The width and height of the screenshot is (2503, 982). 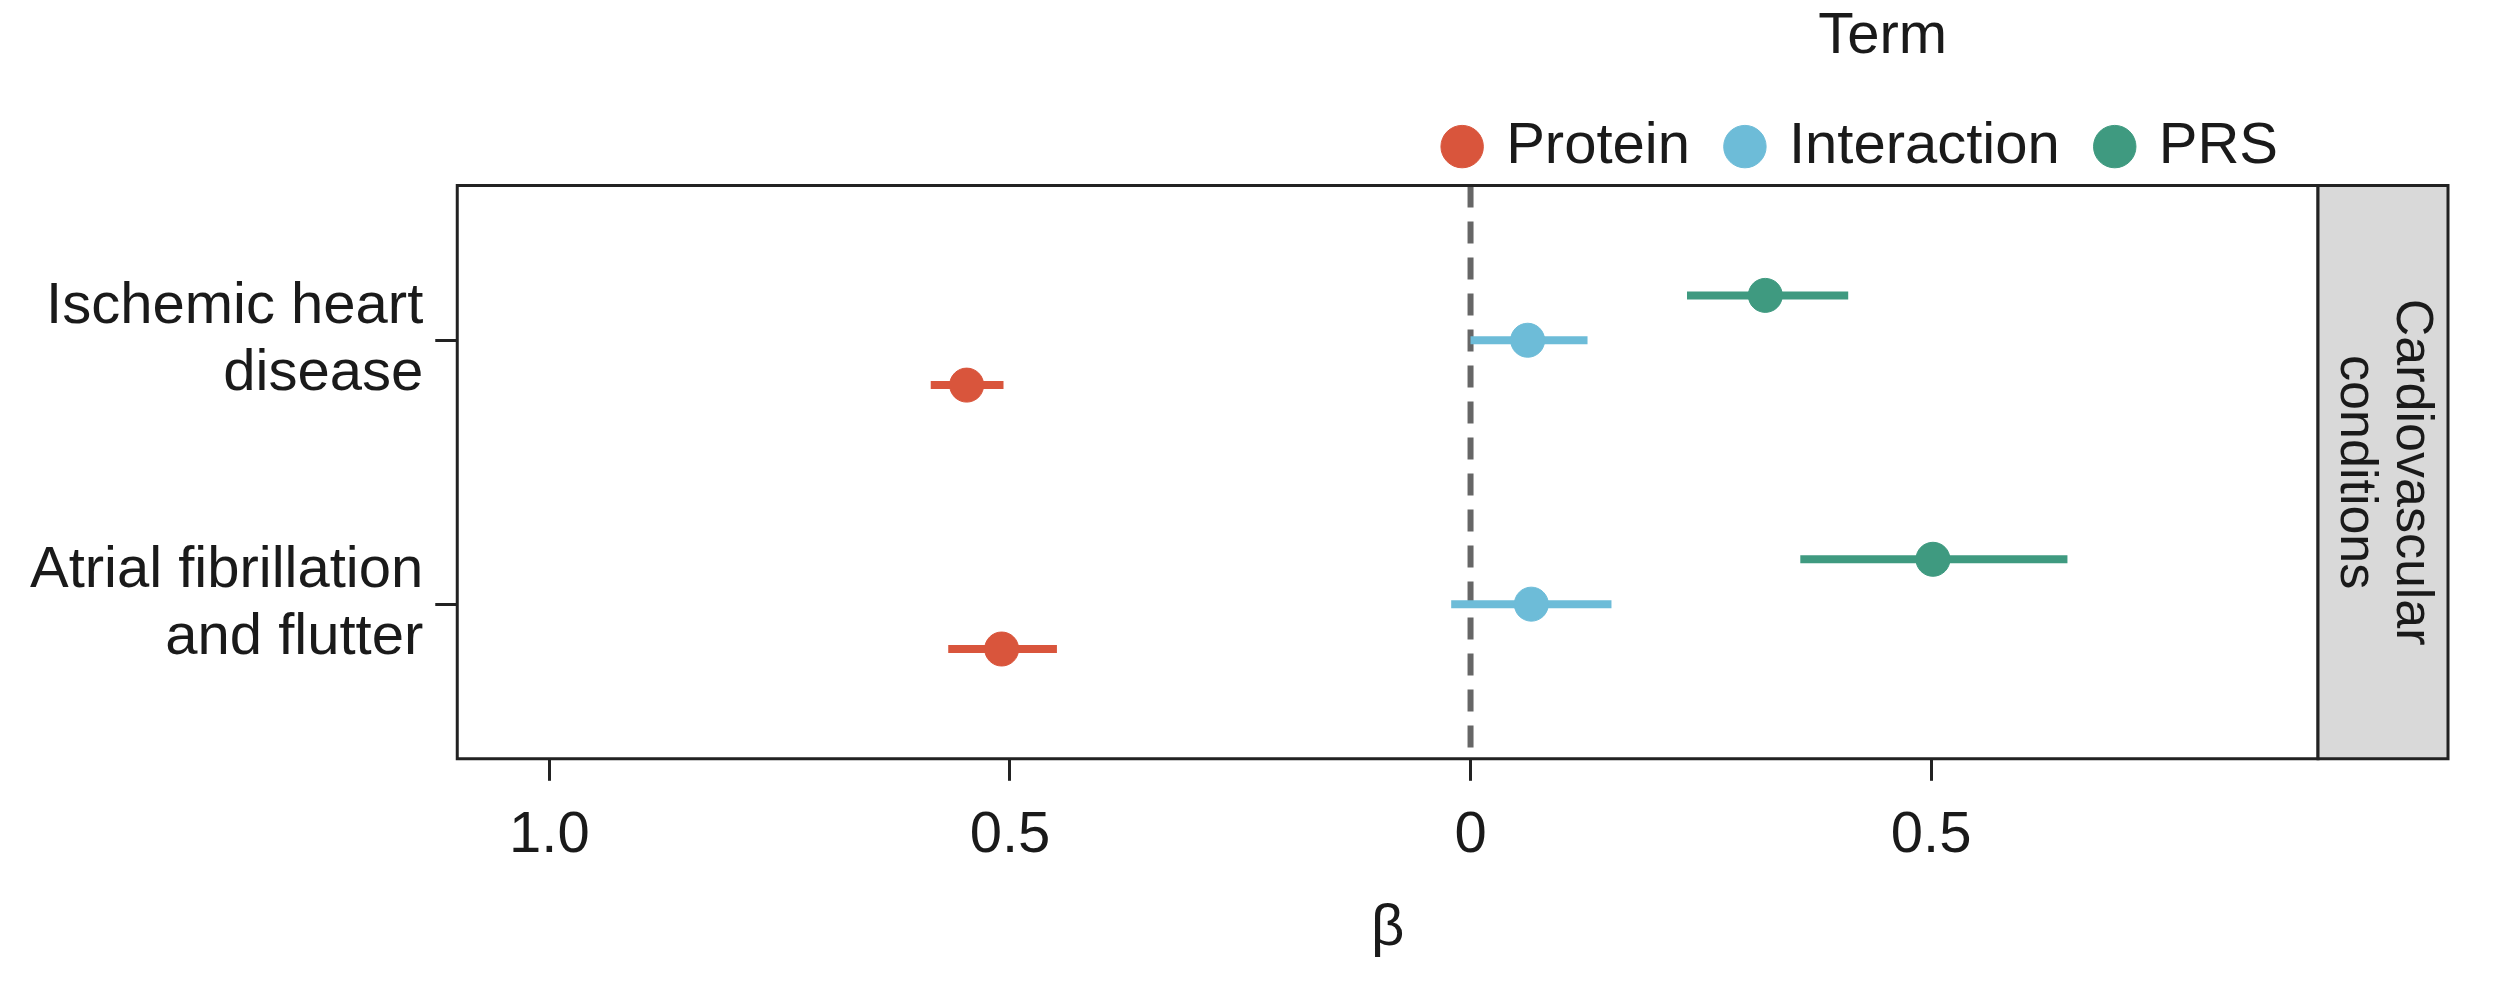 I want to click on legend-label: PRS, so click(x=2218, y=142).